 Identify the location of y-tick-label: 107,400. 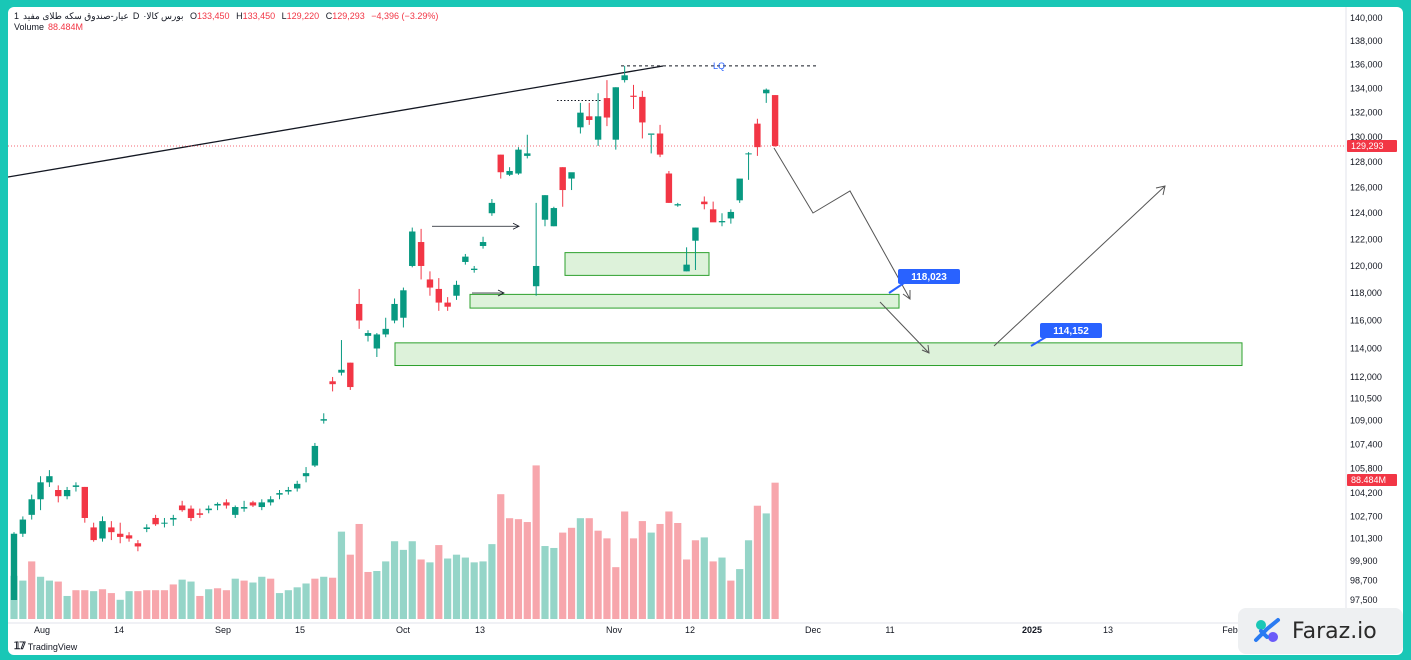
(1366, 444).